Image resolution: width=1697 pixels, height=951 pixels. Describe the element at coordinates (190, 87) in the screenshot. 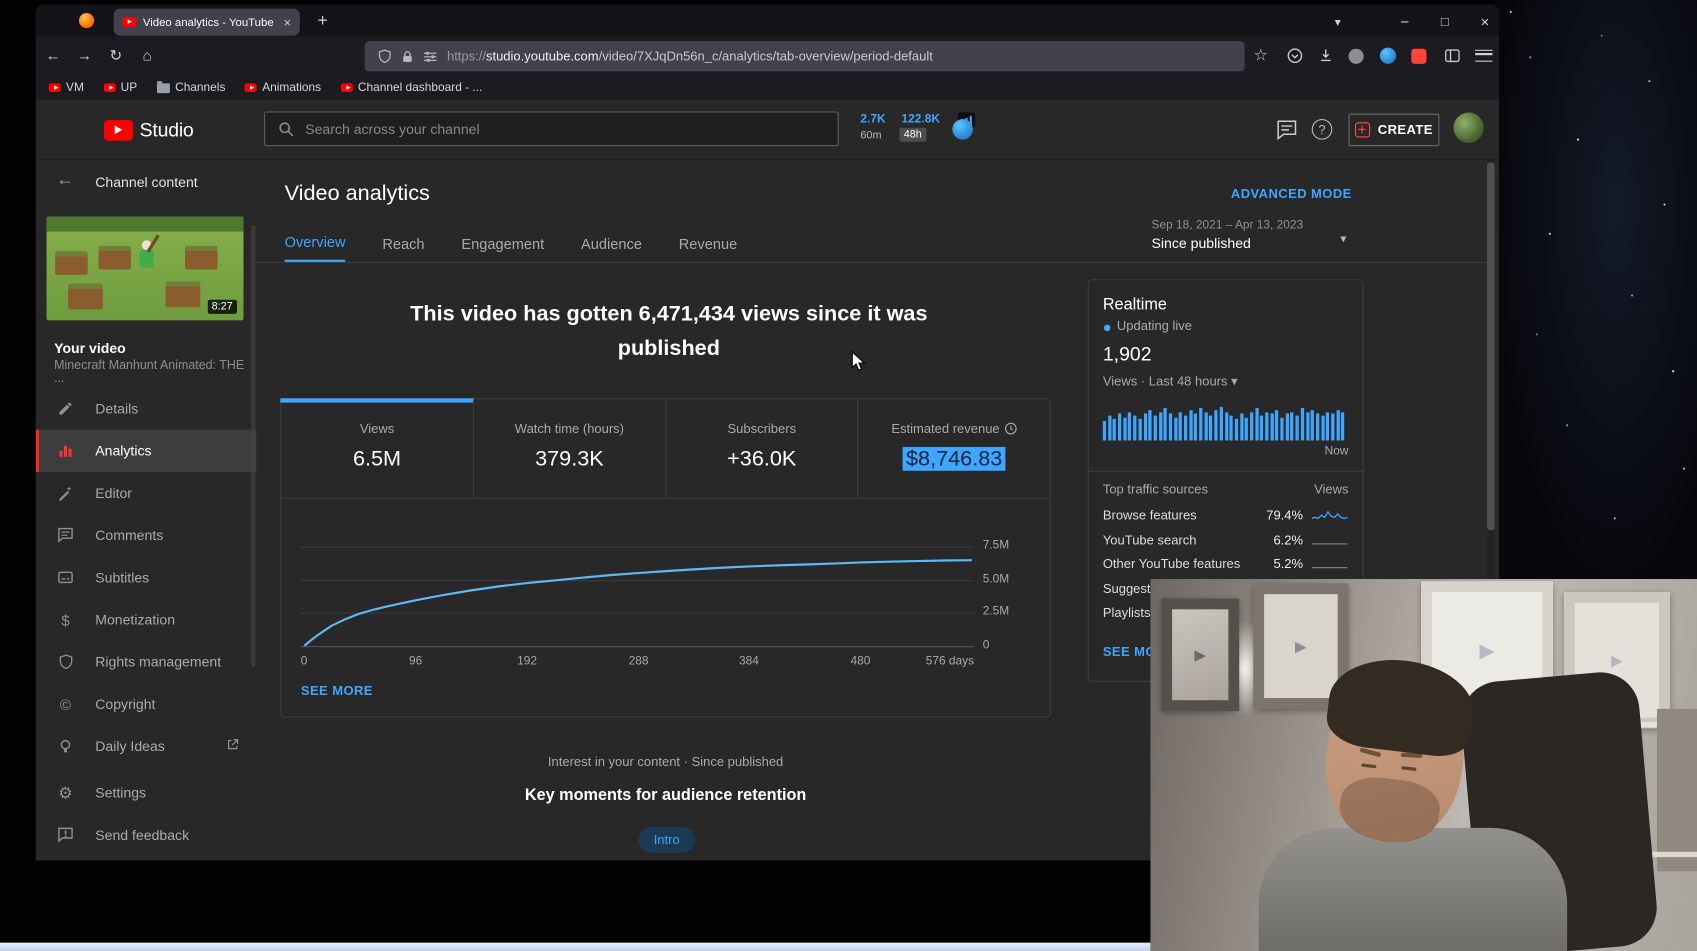

I see `bookmark-folder: Channels` at that location.